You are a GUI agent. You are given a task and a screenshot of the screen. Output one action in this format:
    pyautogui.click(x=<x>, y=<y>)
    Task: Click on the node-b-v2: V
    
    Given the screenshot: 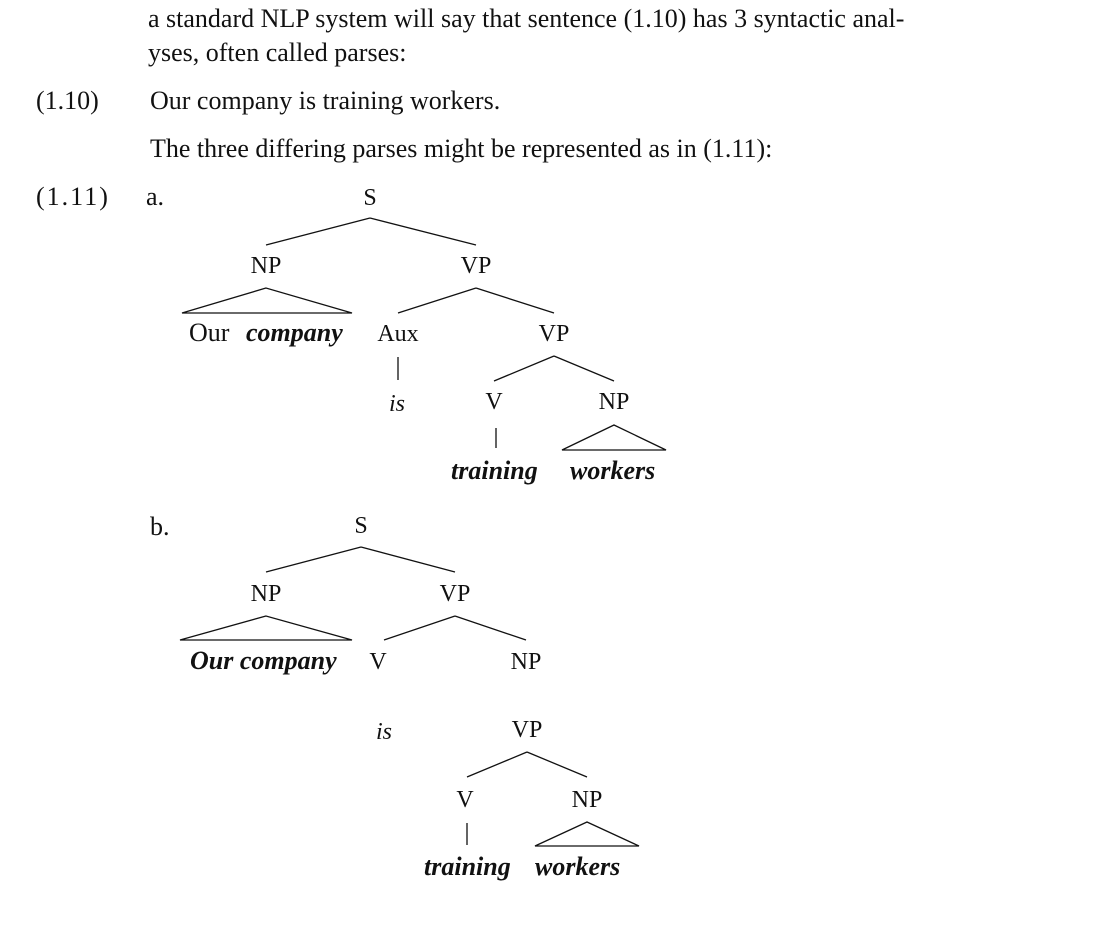 What is the action you would take?
    pyautogui.click(x=464, y=800)
    